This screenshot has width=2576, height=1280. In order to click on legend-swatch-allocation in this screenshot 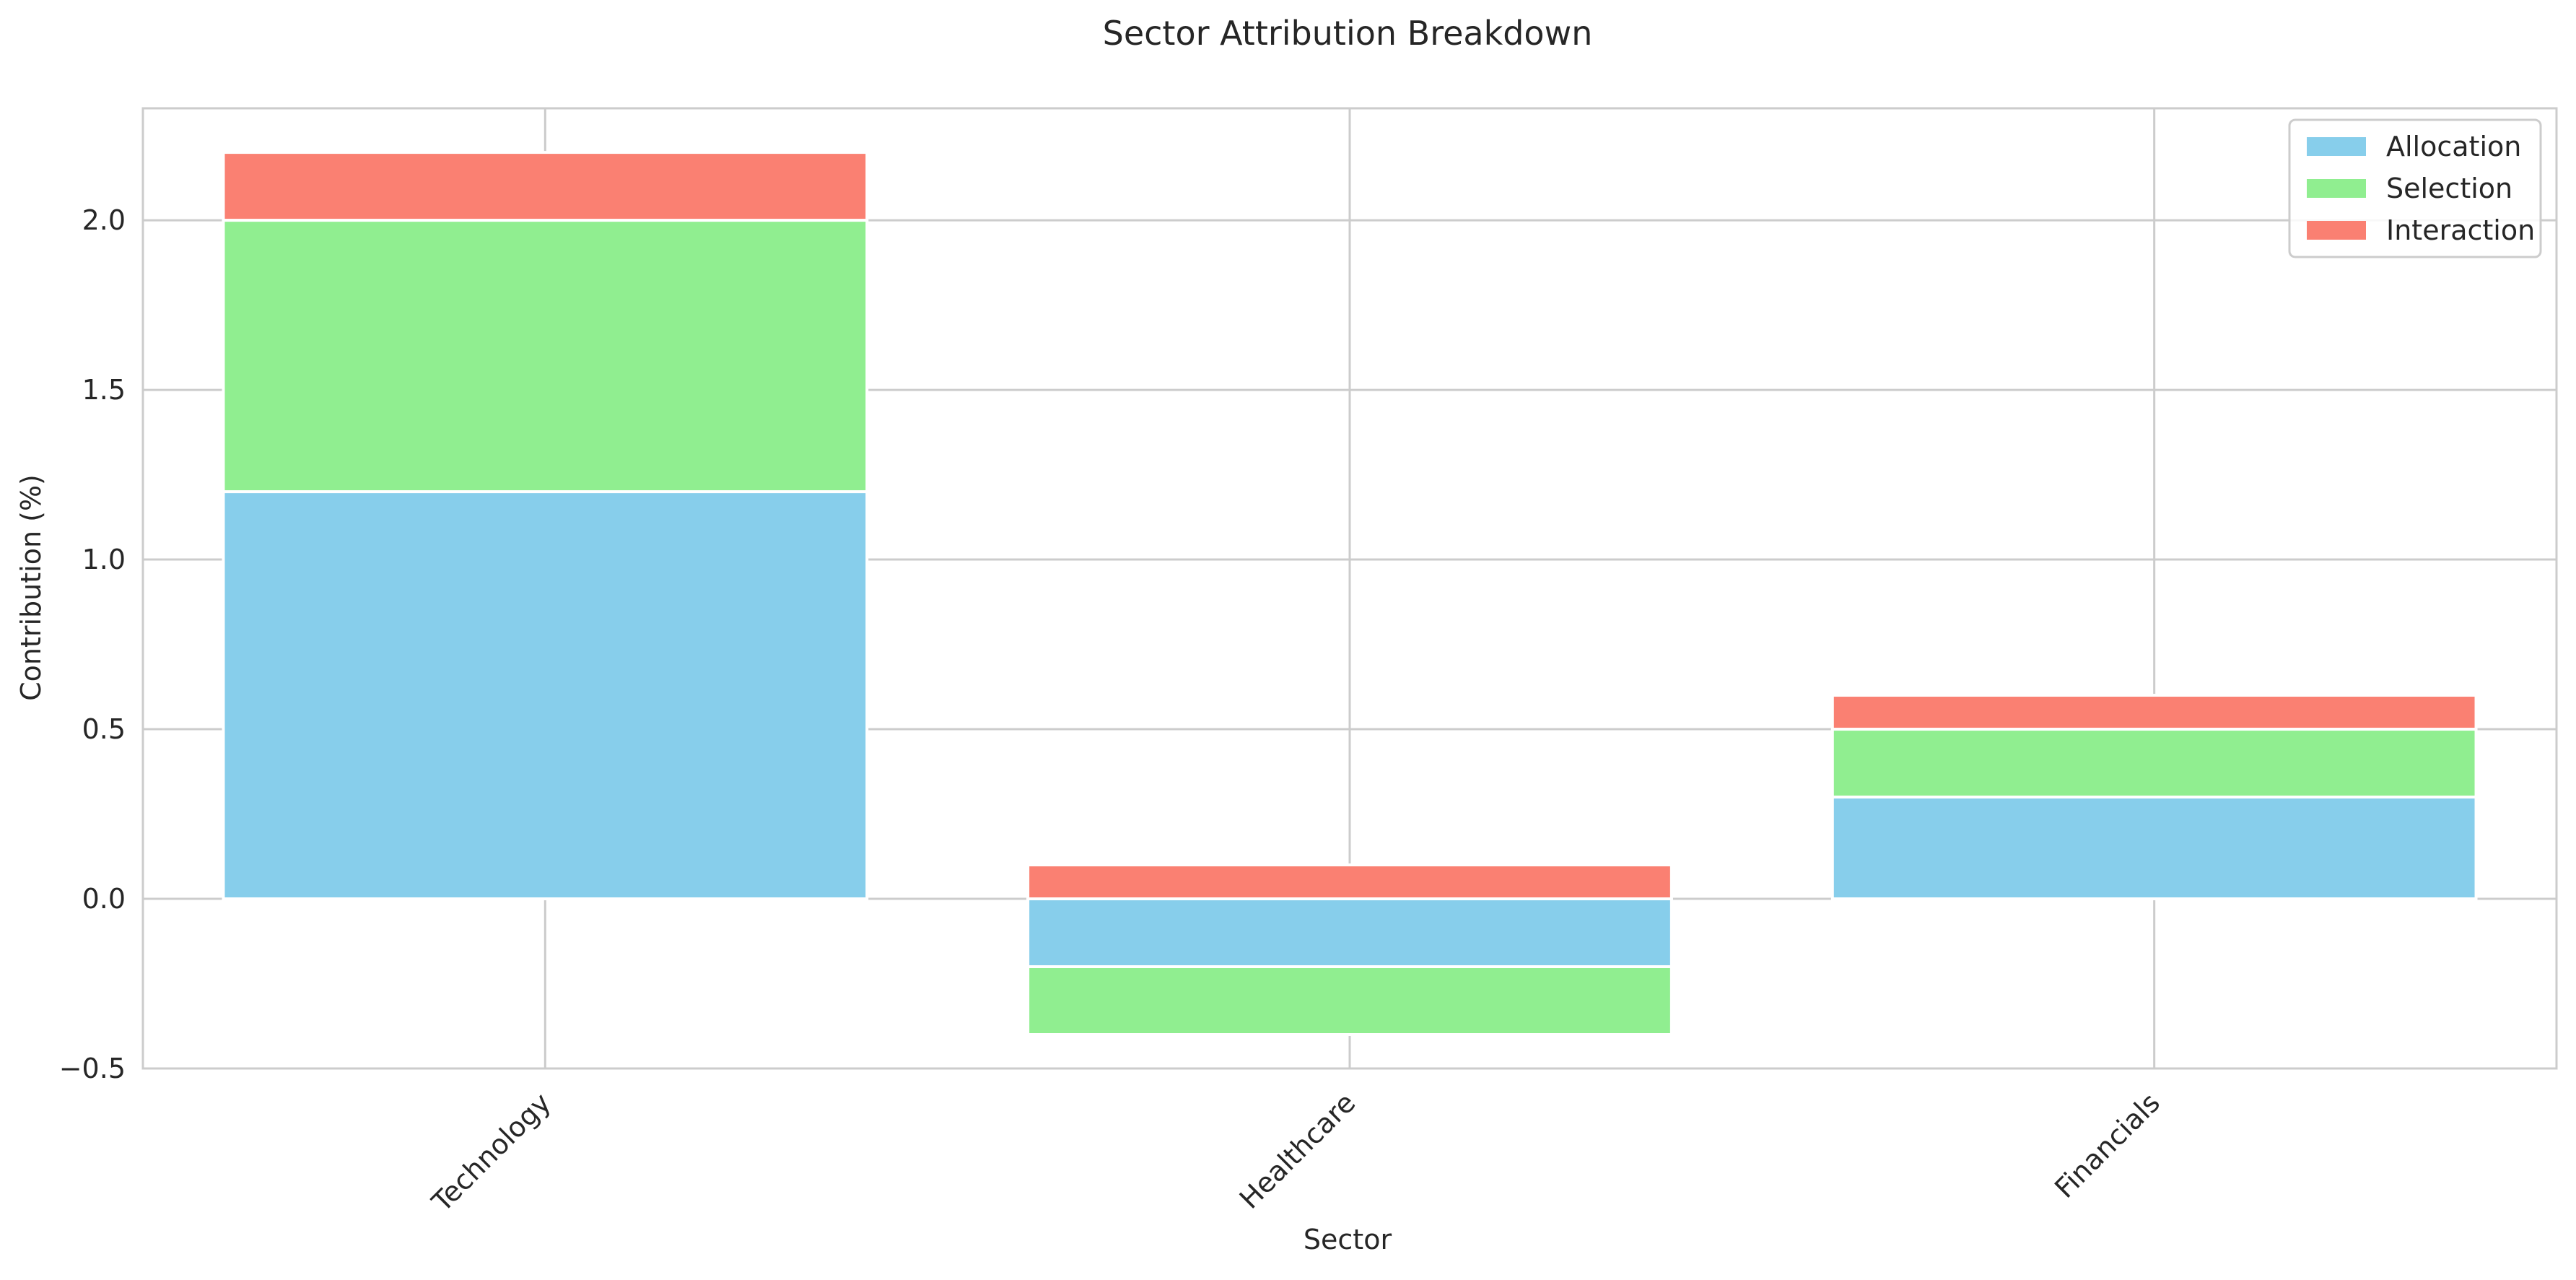, I will do `click(2336, 146)`.